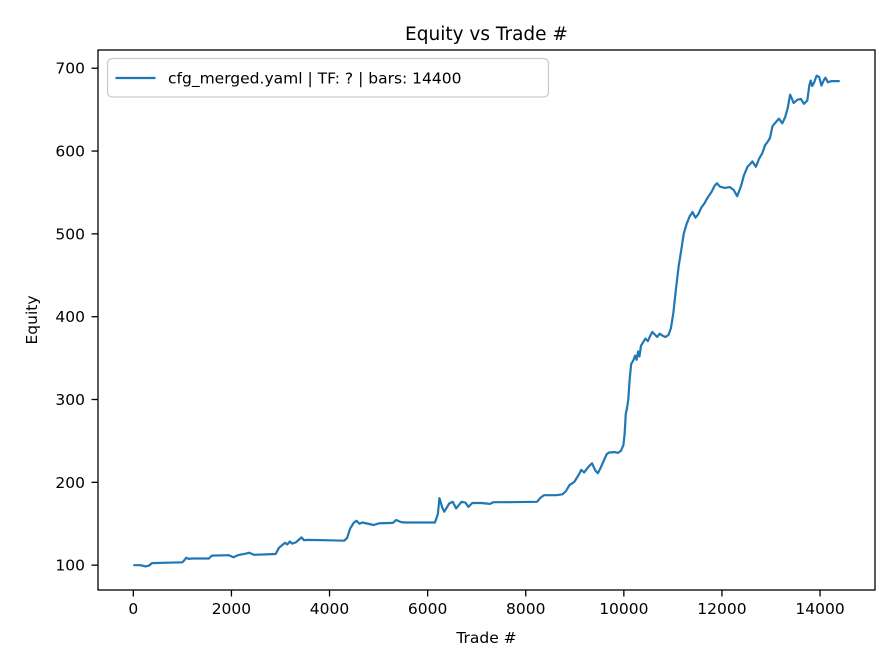 This screenshot has height=672, width=896. What do you see at coordinates (231, 609) in the screenshot?
I see `x-tick-label: 2000` at bounding box center [231, 609].